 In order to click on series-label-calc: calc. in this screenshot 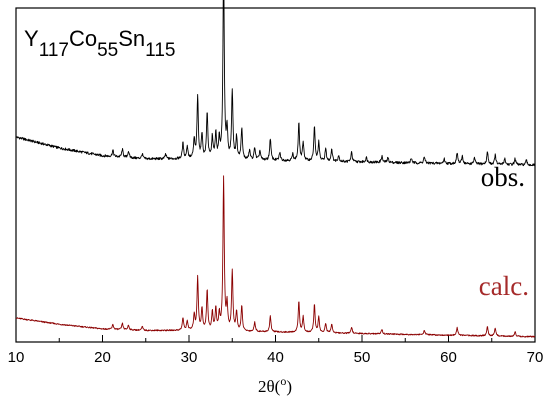, I will do `click(504, 286)`.